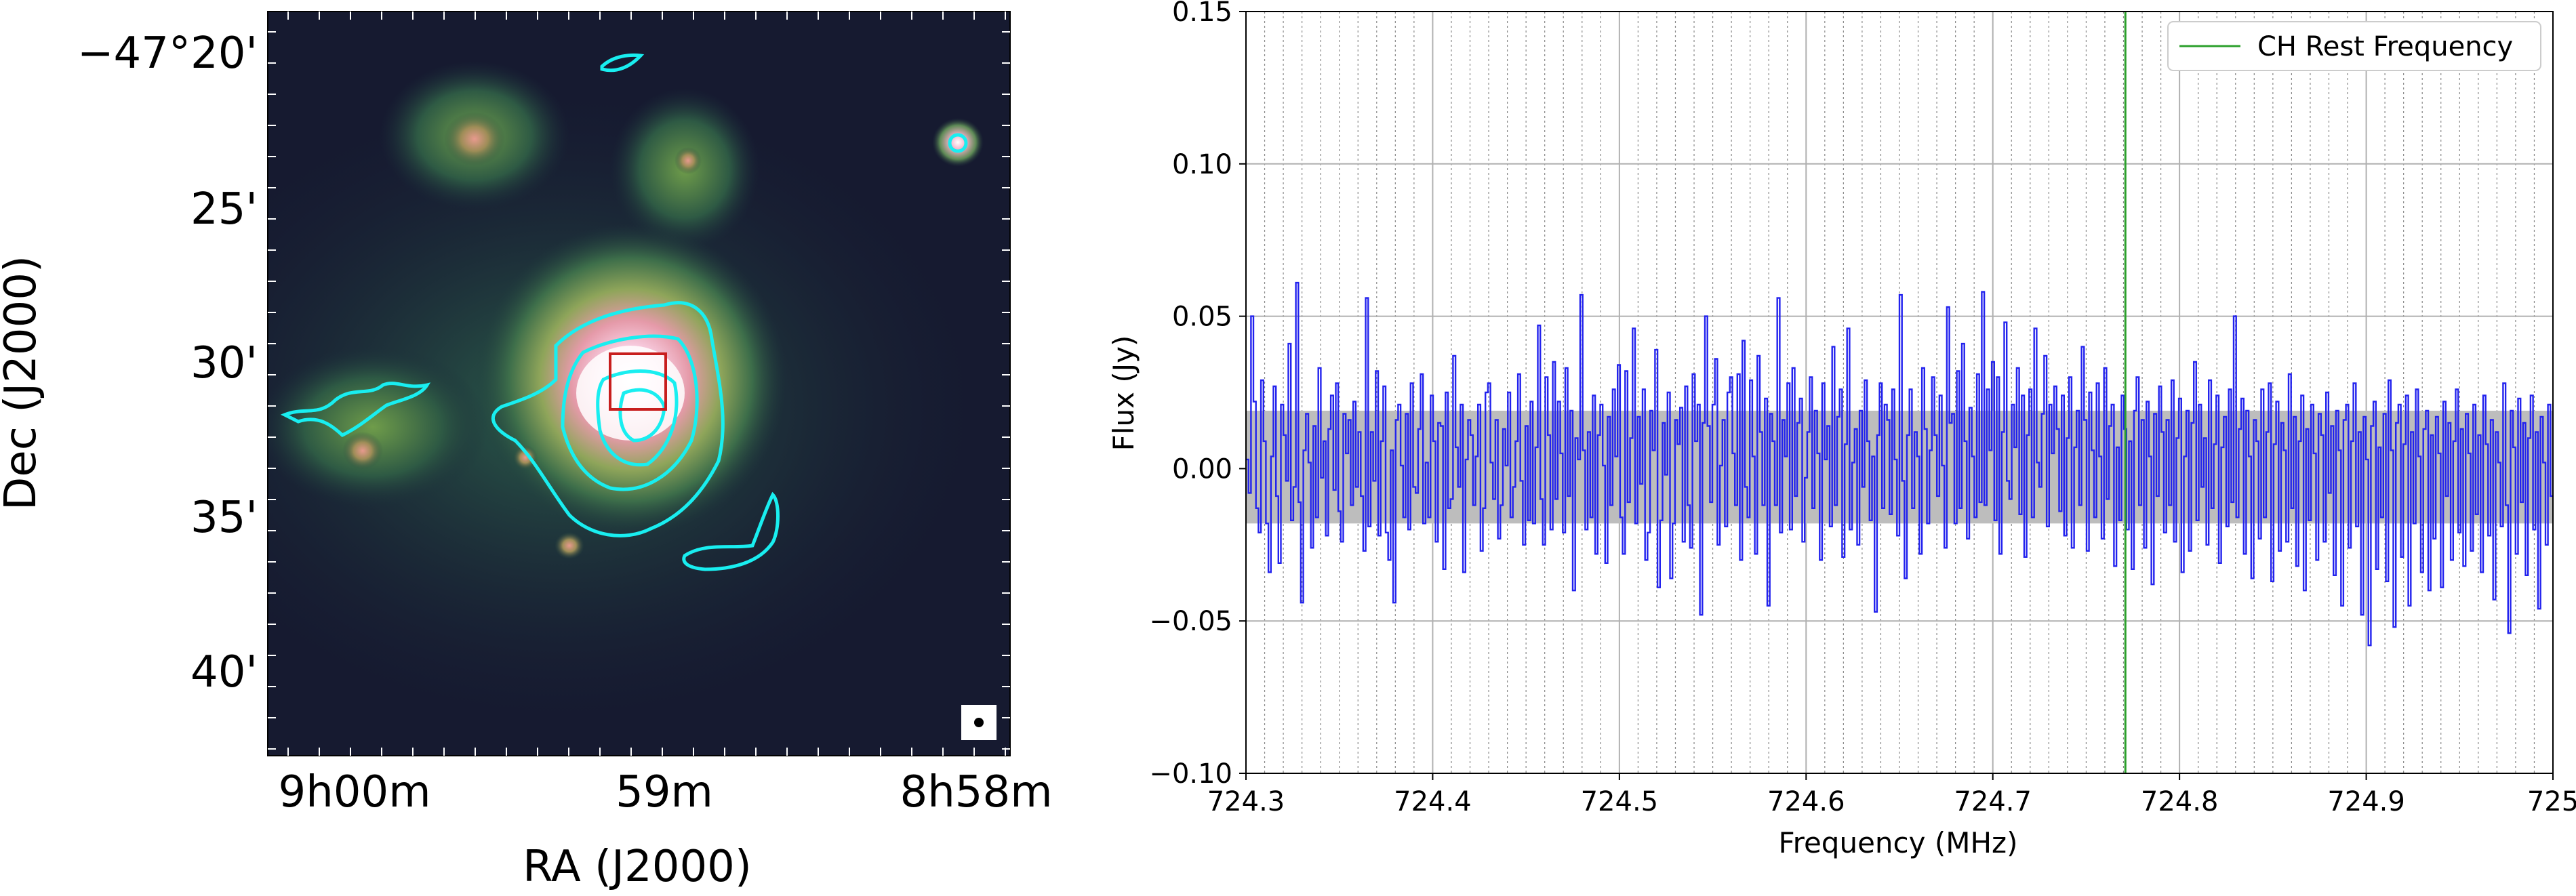  Describe the element at coordinates (1202, 14) in the screenshot. I see `y-tick-label: 0.15` at that location.